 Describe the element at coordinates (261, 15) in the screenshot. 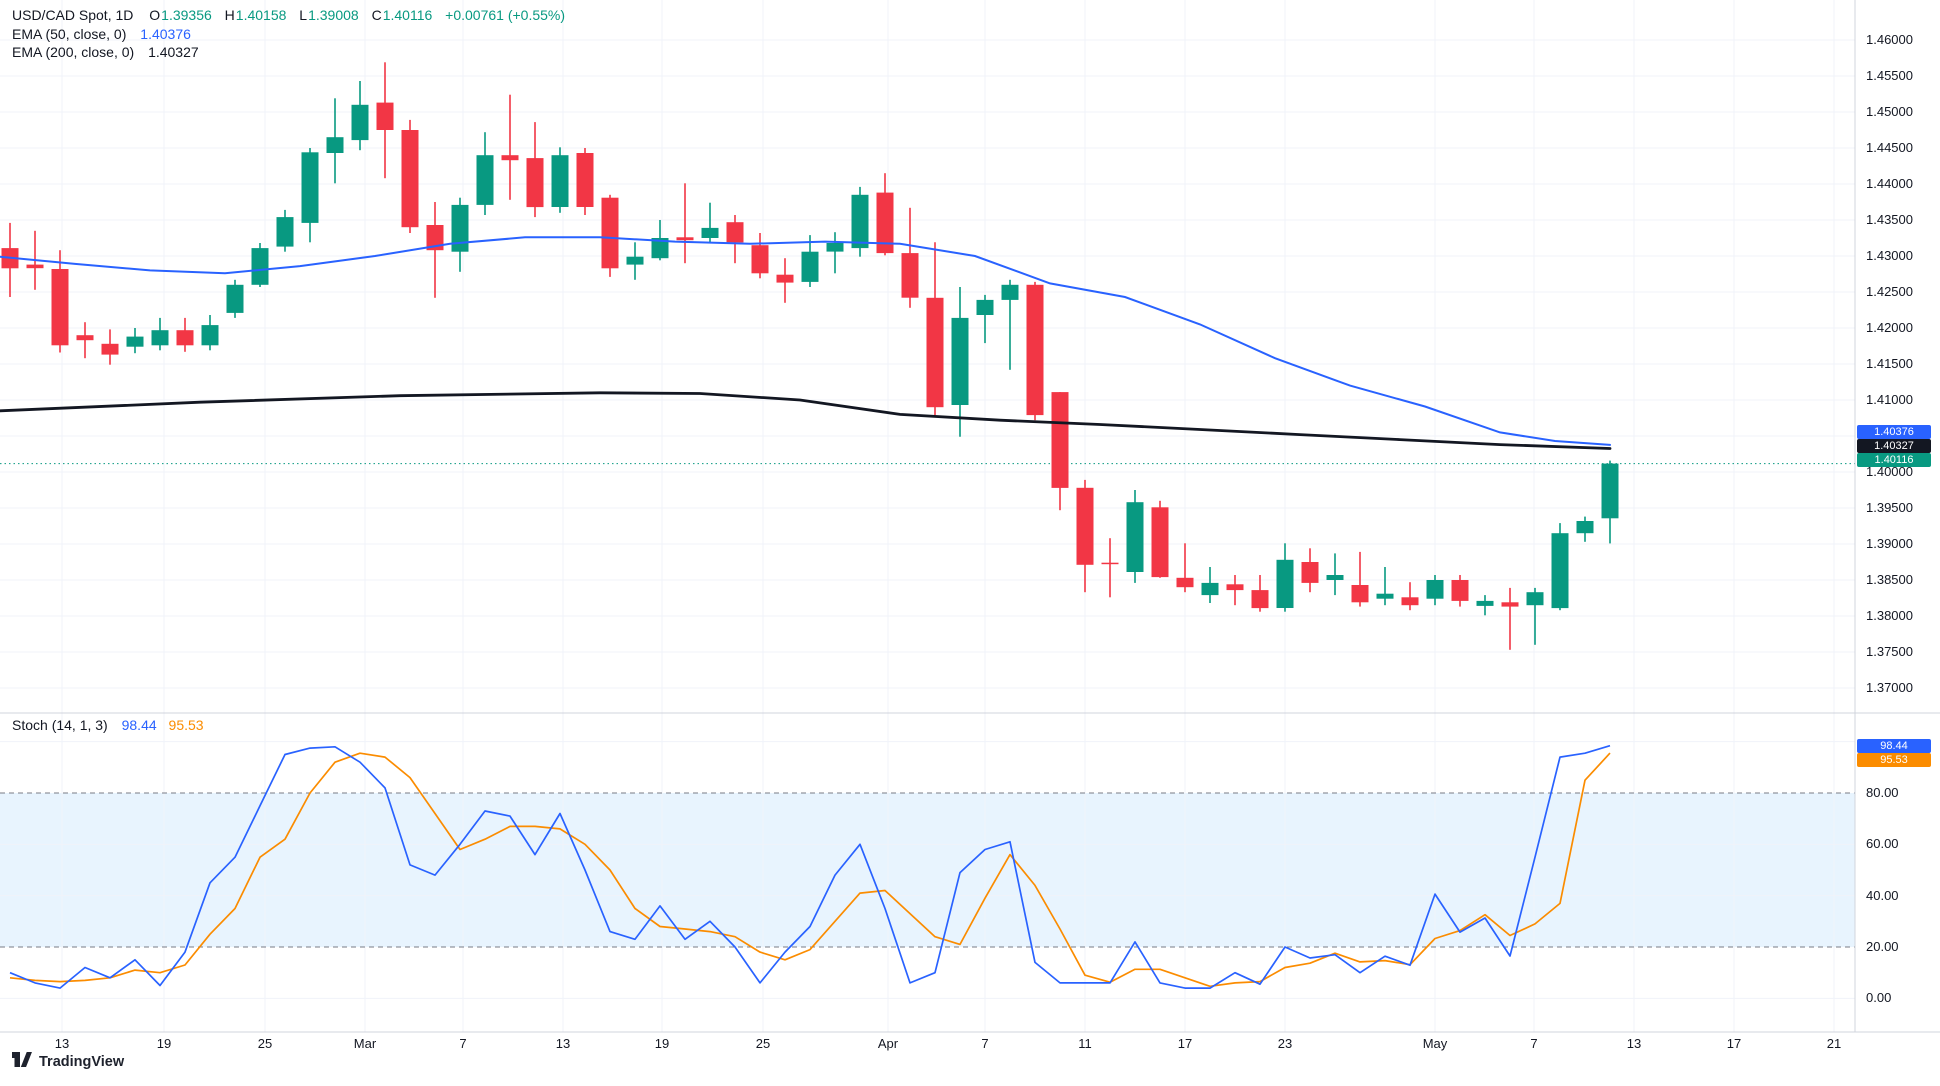

I see `high-value: 1.40158` at that location.